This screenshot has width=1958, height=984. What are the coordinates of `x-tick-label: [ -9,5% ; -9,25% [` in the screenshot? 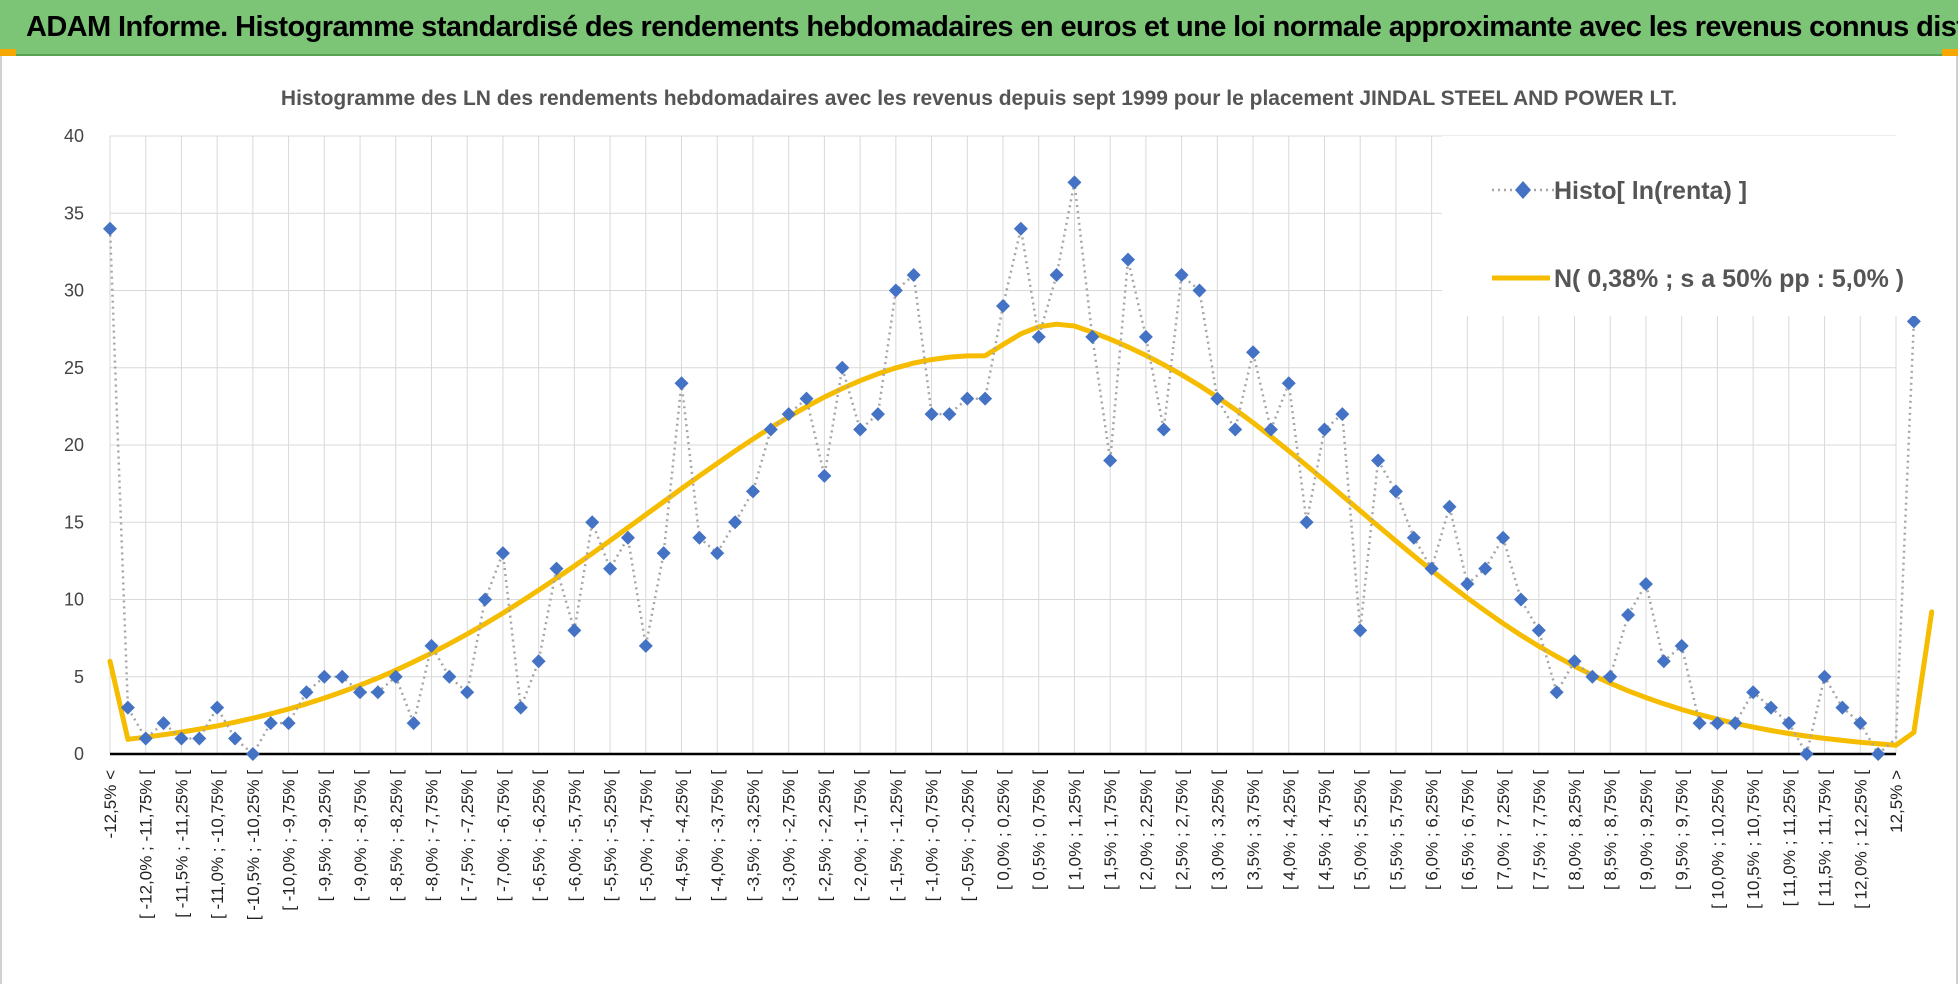 It's located at (324, 836).